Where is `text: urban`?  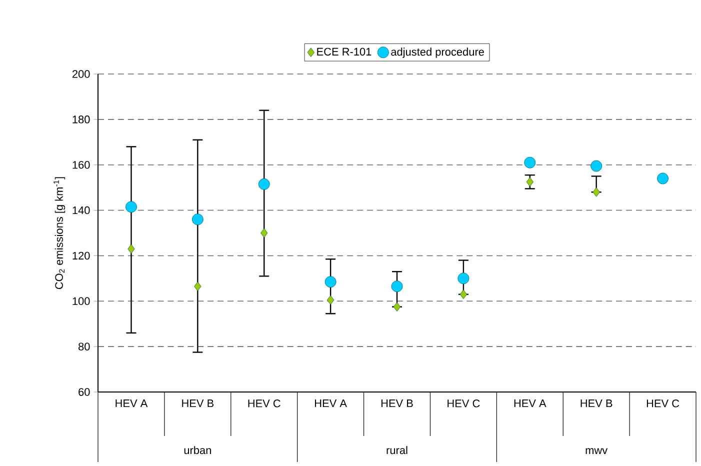
text: urban is located at coordinates (197, 450).